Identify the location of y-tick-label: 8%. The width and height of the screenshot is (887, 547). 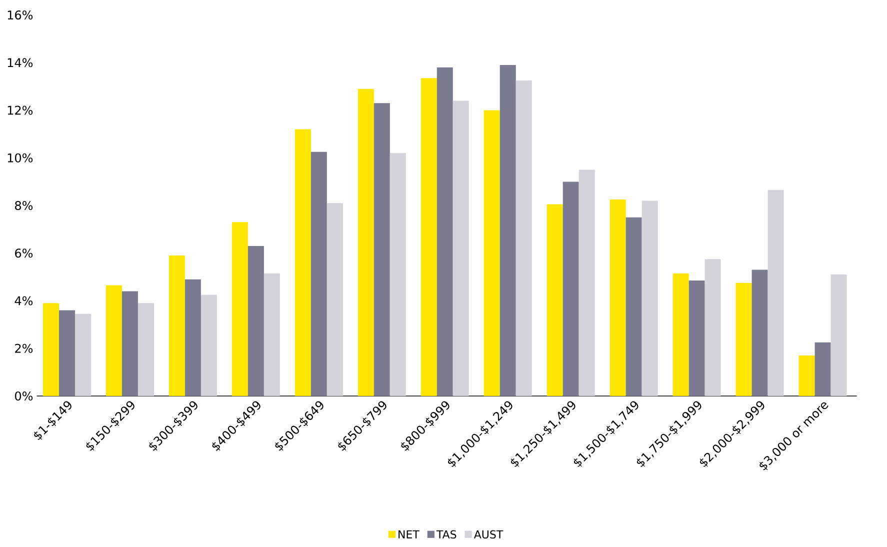
(24, 205).